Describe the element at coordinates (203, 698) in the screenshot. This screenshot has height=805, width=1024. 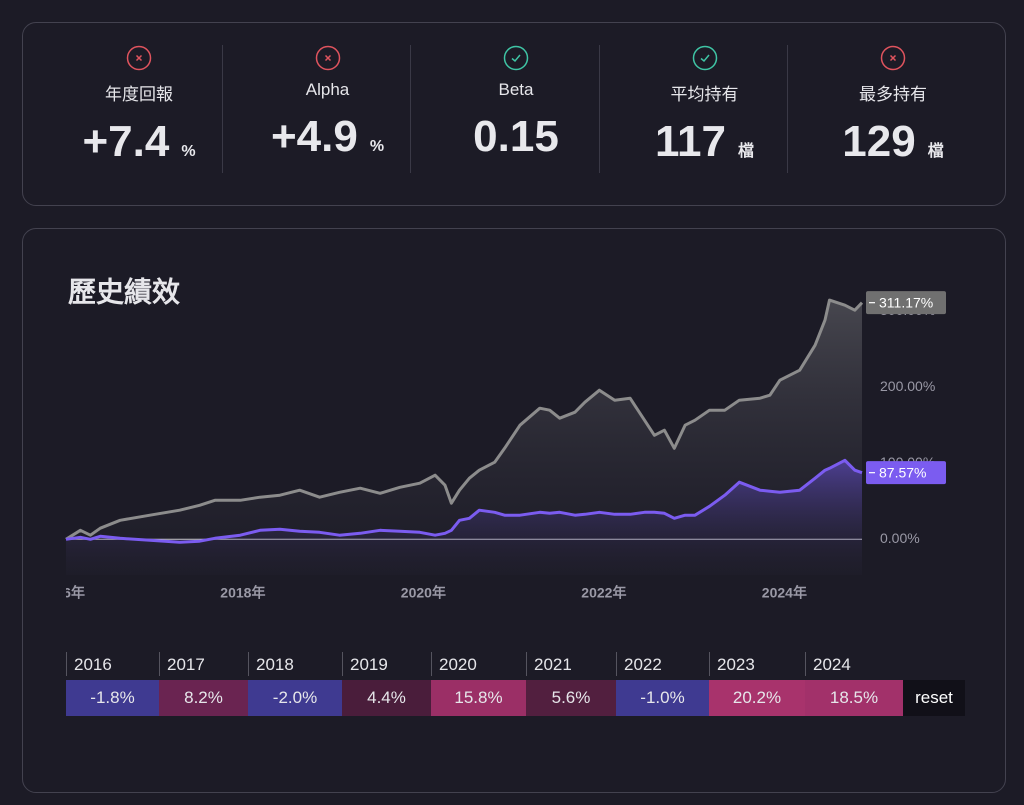
I see `return-cell: 8.2%` at that location.